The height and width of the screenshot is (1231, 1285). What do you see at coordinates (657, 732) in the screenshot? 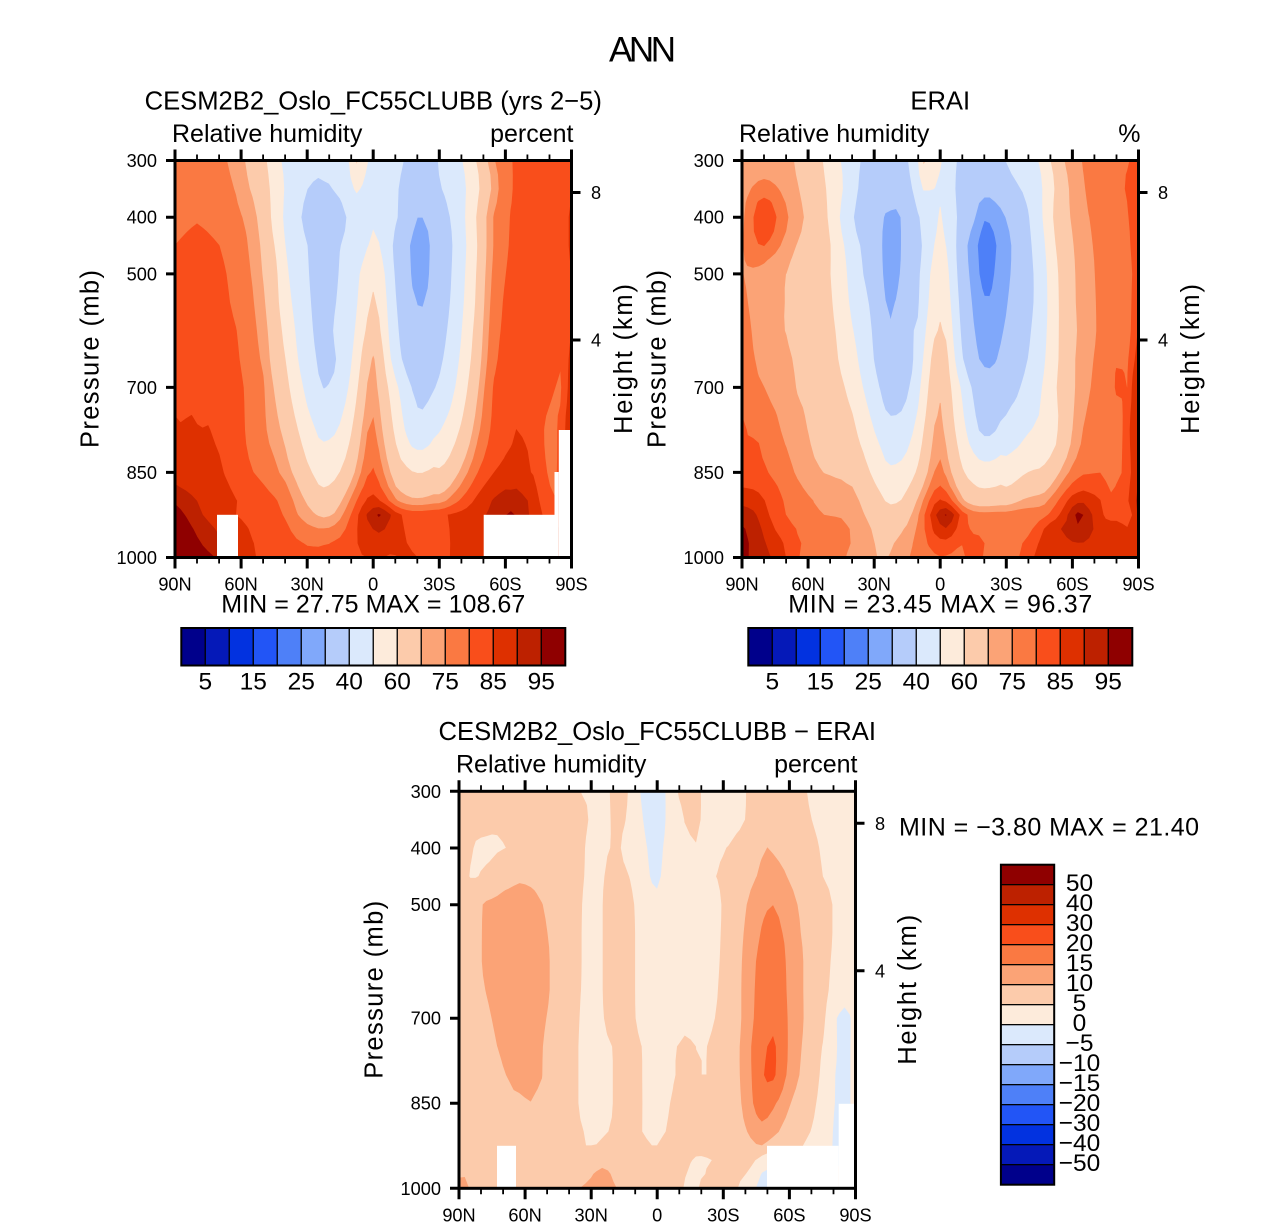
I see `svg-text: CESM2B2_Oslo_FC55CLUBB − ERAI` at bounding box center [657, 732].